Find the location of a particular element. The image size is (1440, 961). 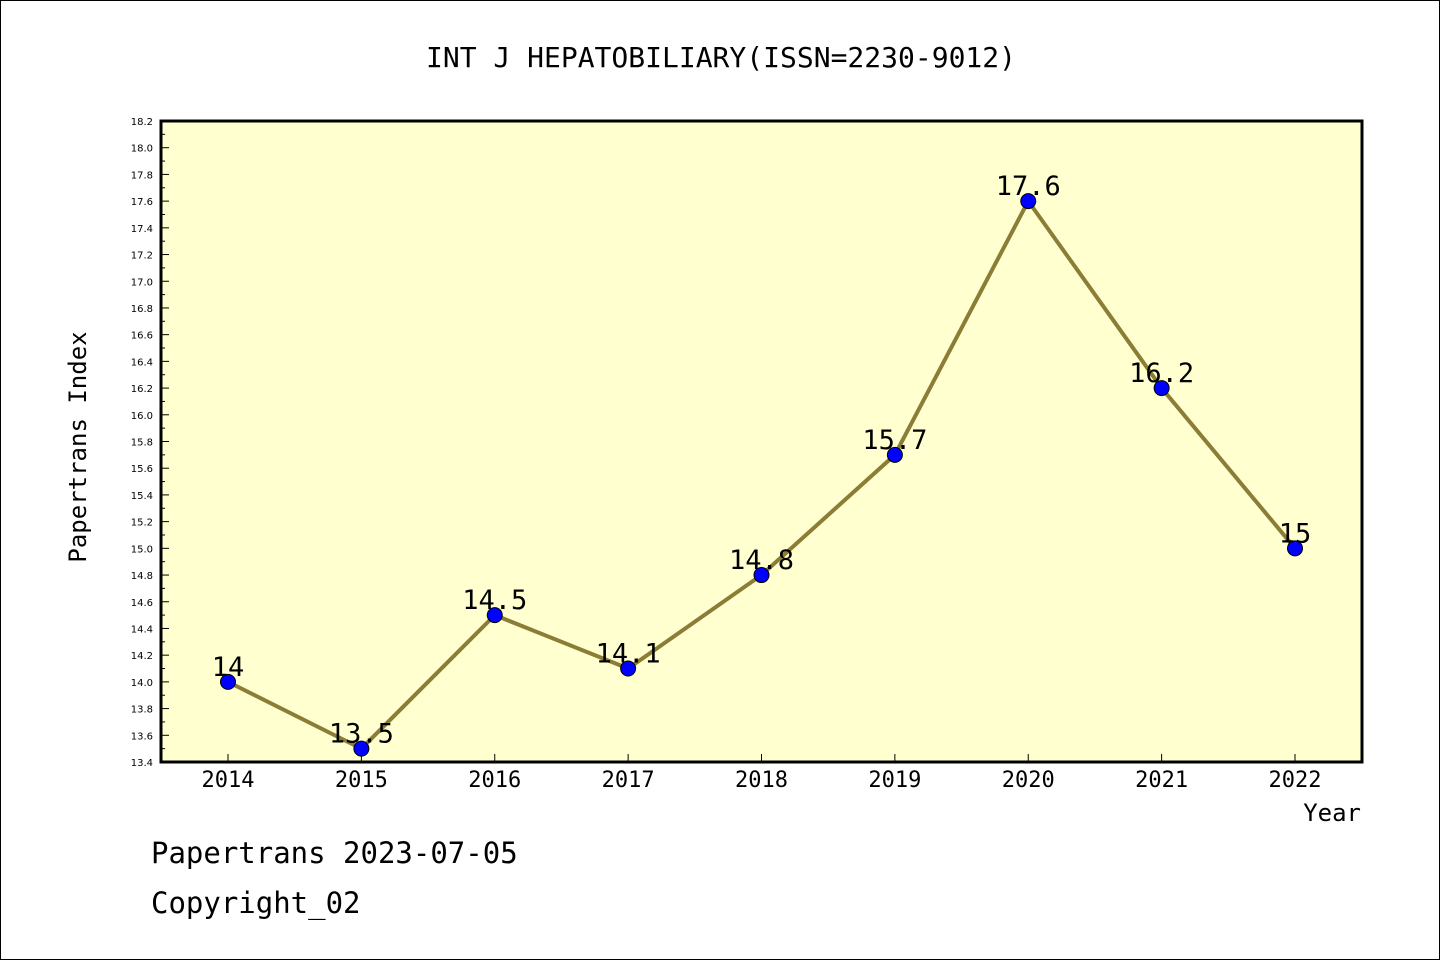

data-label: 14.1 is located at coordinates (628, 654).